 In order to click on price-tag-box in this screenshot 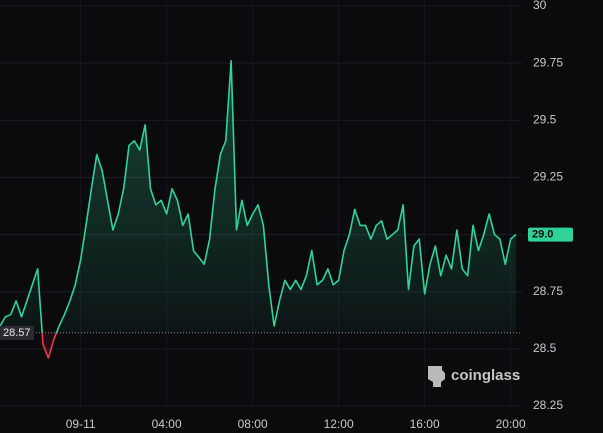, I will do `click(550, 234)`.